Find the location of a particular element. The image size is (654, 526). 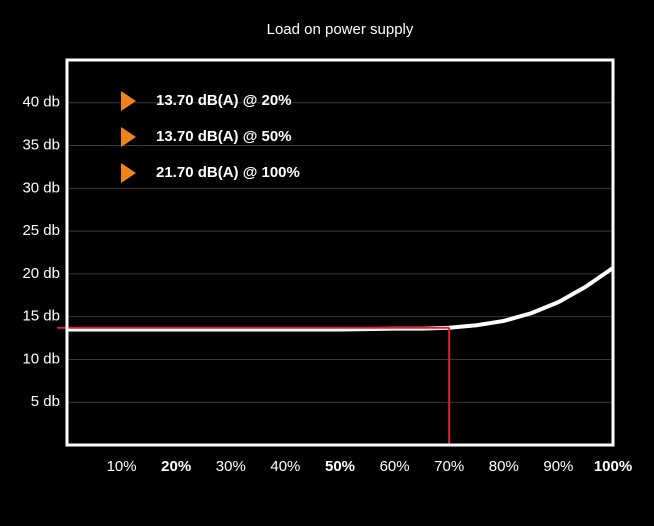

x-tick-label: 90% is located at coordinates (558, 466).